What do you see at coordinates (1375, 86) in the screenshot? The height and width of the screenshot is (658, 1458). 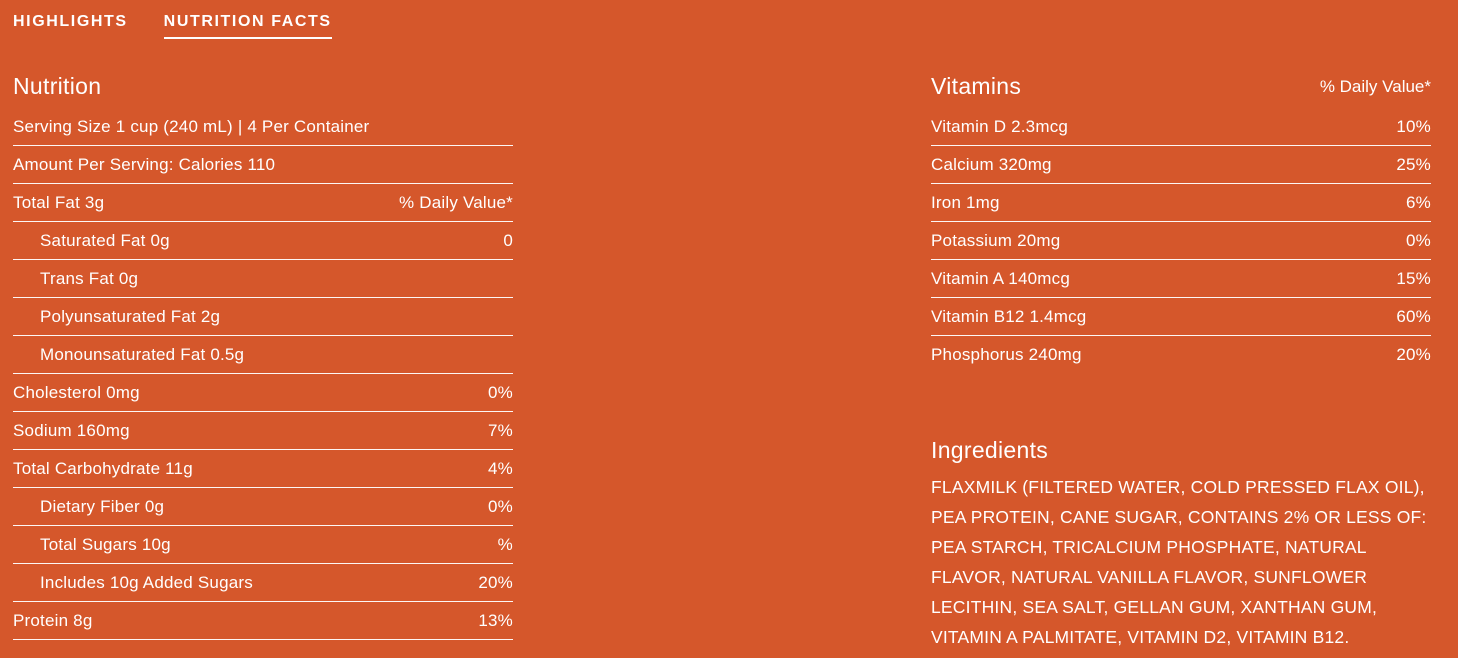 I see `daily-value-label: % Daily Value*` at bounding box center [1375, 86].